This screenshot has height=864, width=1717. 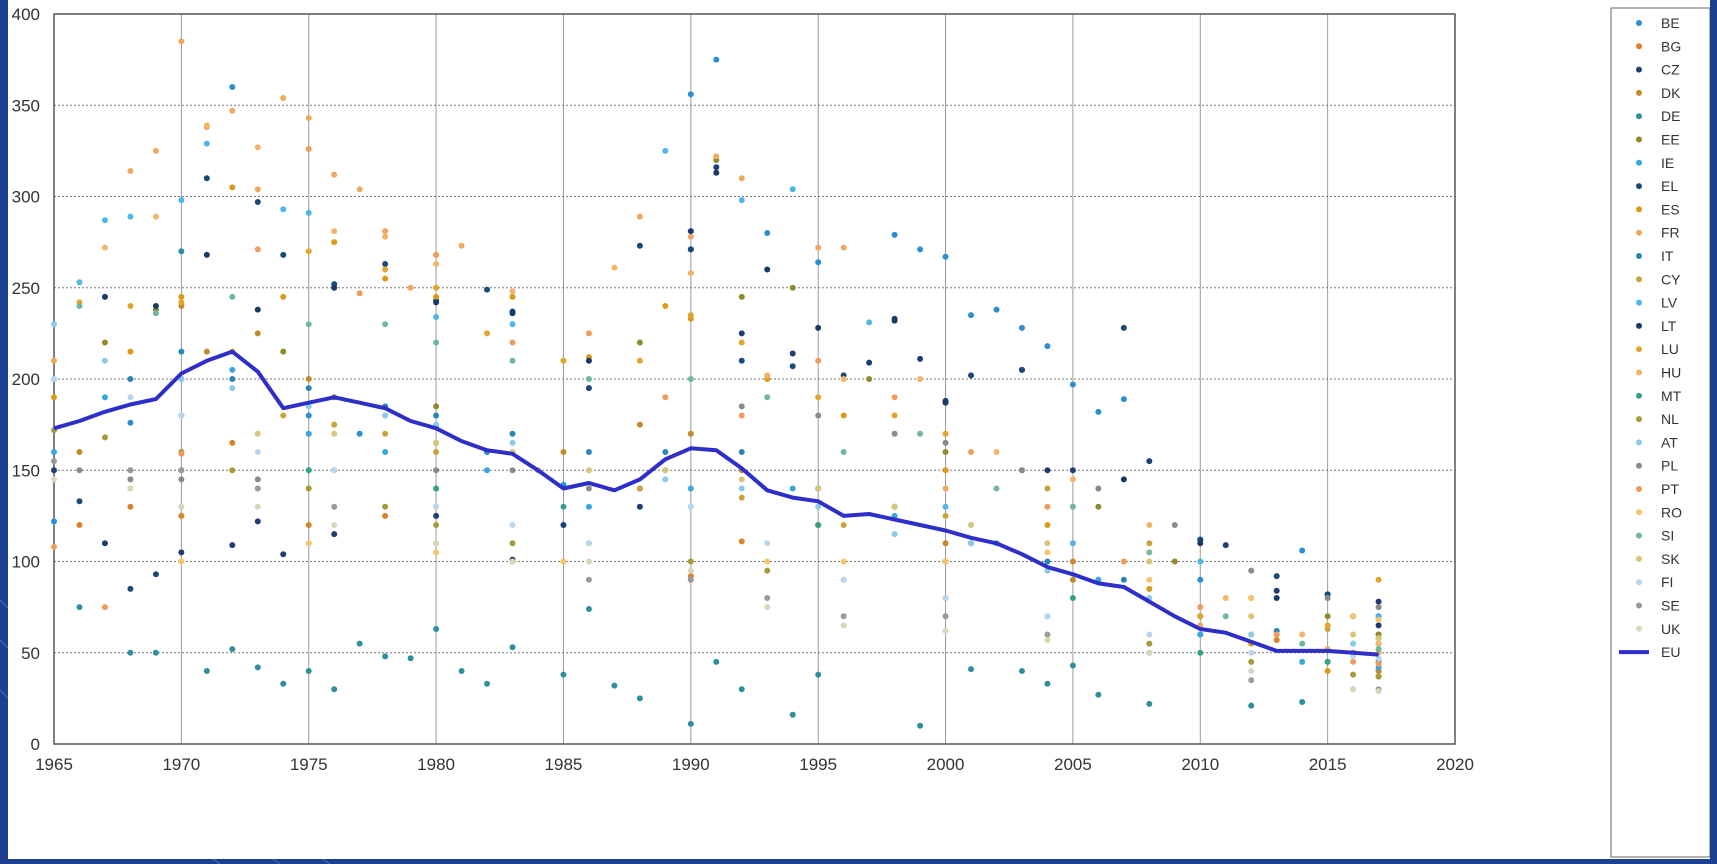 I want to click on legend-marker-se, so click(x=1639, y=605).